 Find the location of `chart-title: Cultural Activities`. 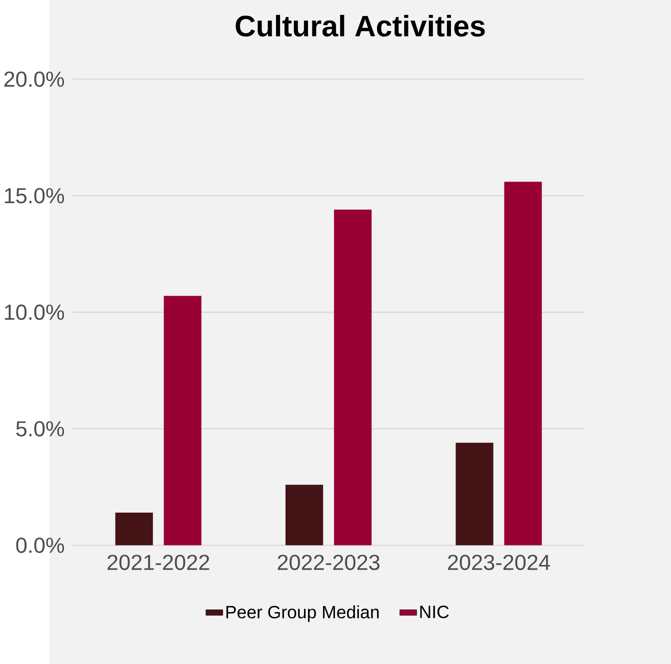

chart-title: Cultural Activities is located at coordinates (360, 25).